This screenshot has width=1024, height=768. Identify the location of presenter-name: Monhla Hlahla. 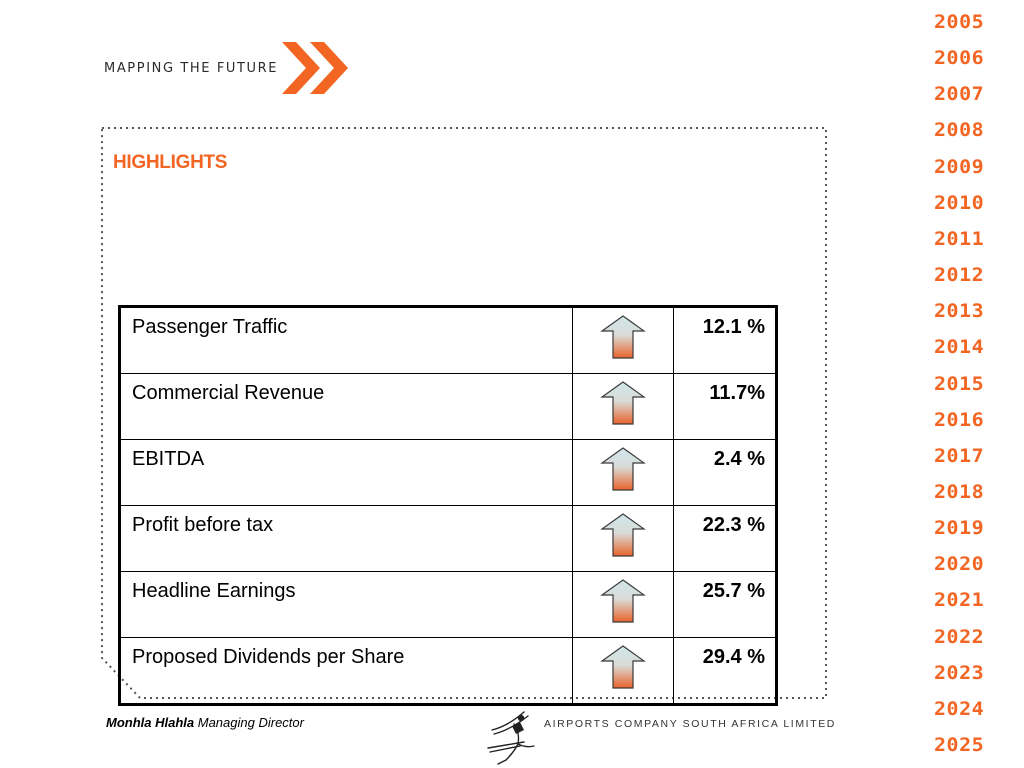
(150, 722).